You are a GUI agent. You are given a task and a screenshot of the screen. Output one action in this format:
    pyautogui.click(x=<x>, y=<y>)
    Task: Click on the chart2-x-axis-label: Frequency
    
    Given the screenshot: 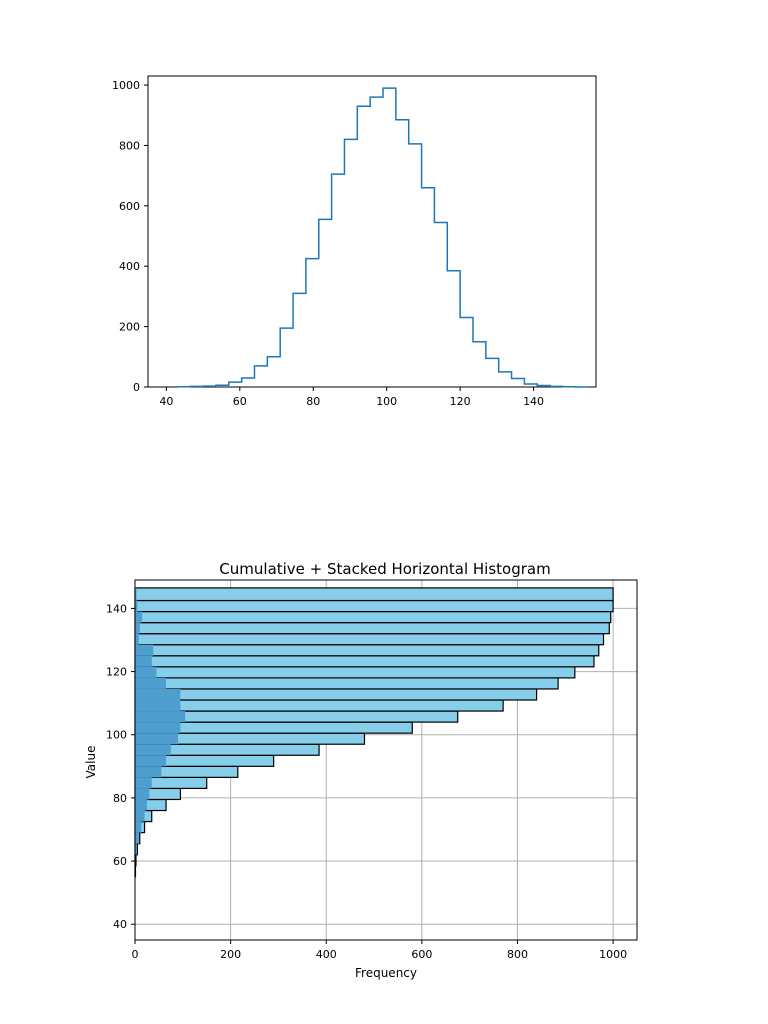 What is the action you would take?
    pyautogui.click(x=386, y=973)
    